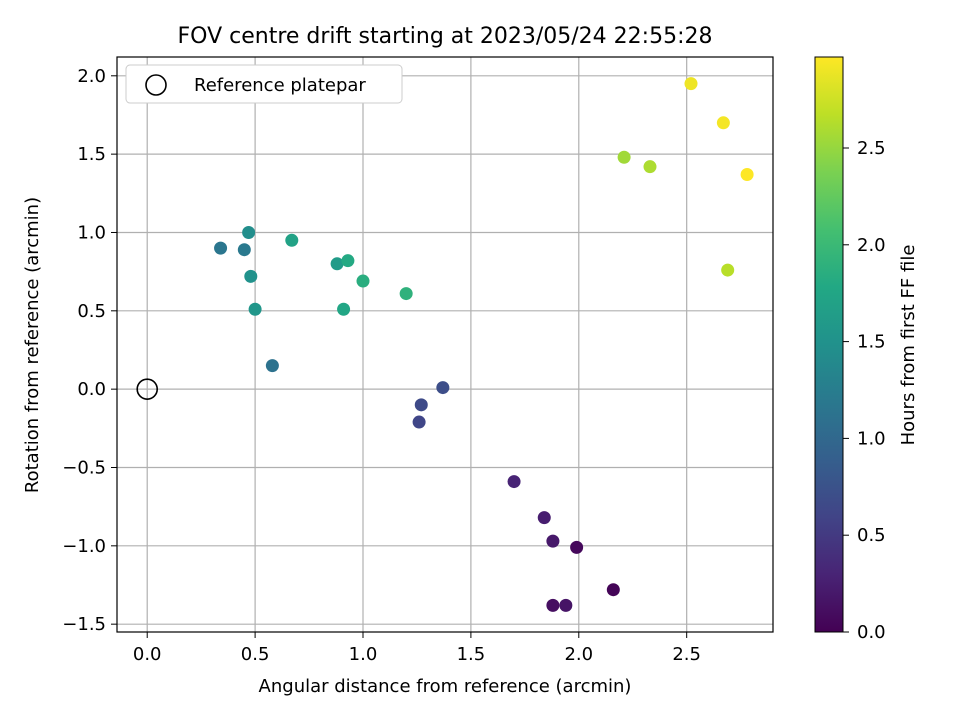  I want to click on x-tick-label: 2.5, so click(686, 654).